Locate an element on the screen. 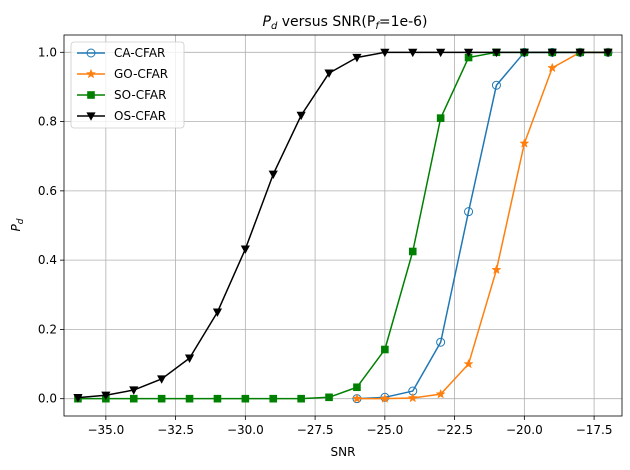  legend-marker-go-cfar is located at coordinates (91, 73).